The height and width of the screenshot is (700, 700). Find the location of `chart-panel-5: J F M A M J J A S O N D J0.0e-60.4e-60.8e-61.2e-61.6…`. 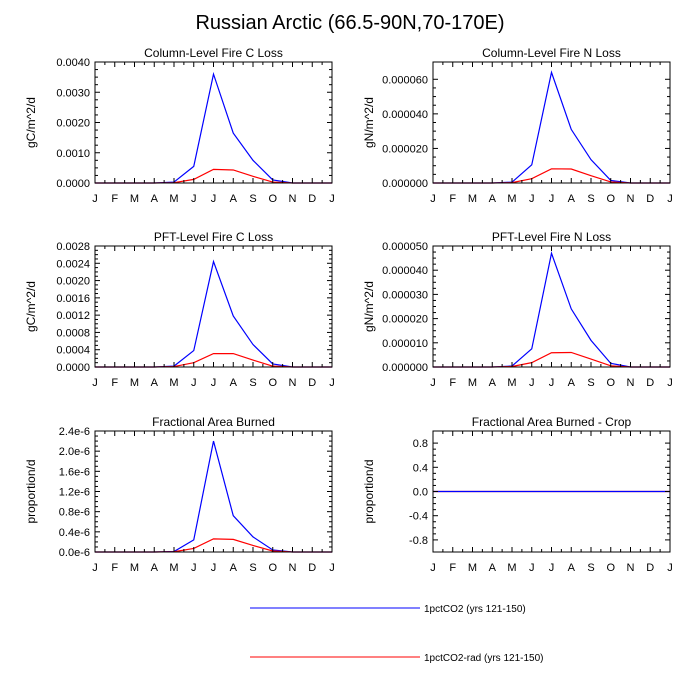

chart-panel-5: J F M A M J J A S O N D J0.0e-60.4e-60.8e-61.2e-61.6… is located at coordinates (179, 494).